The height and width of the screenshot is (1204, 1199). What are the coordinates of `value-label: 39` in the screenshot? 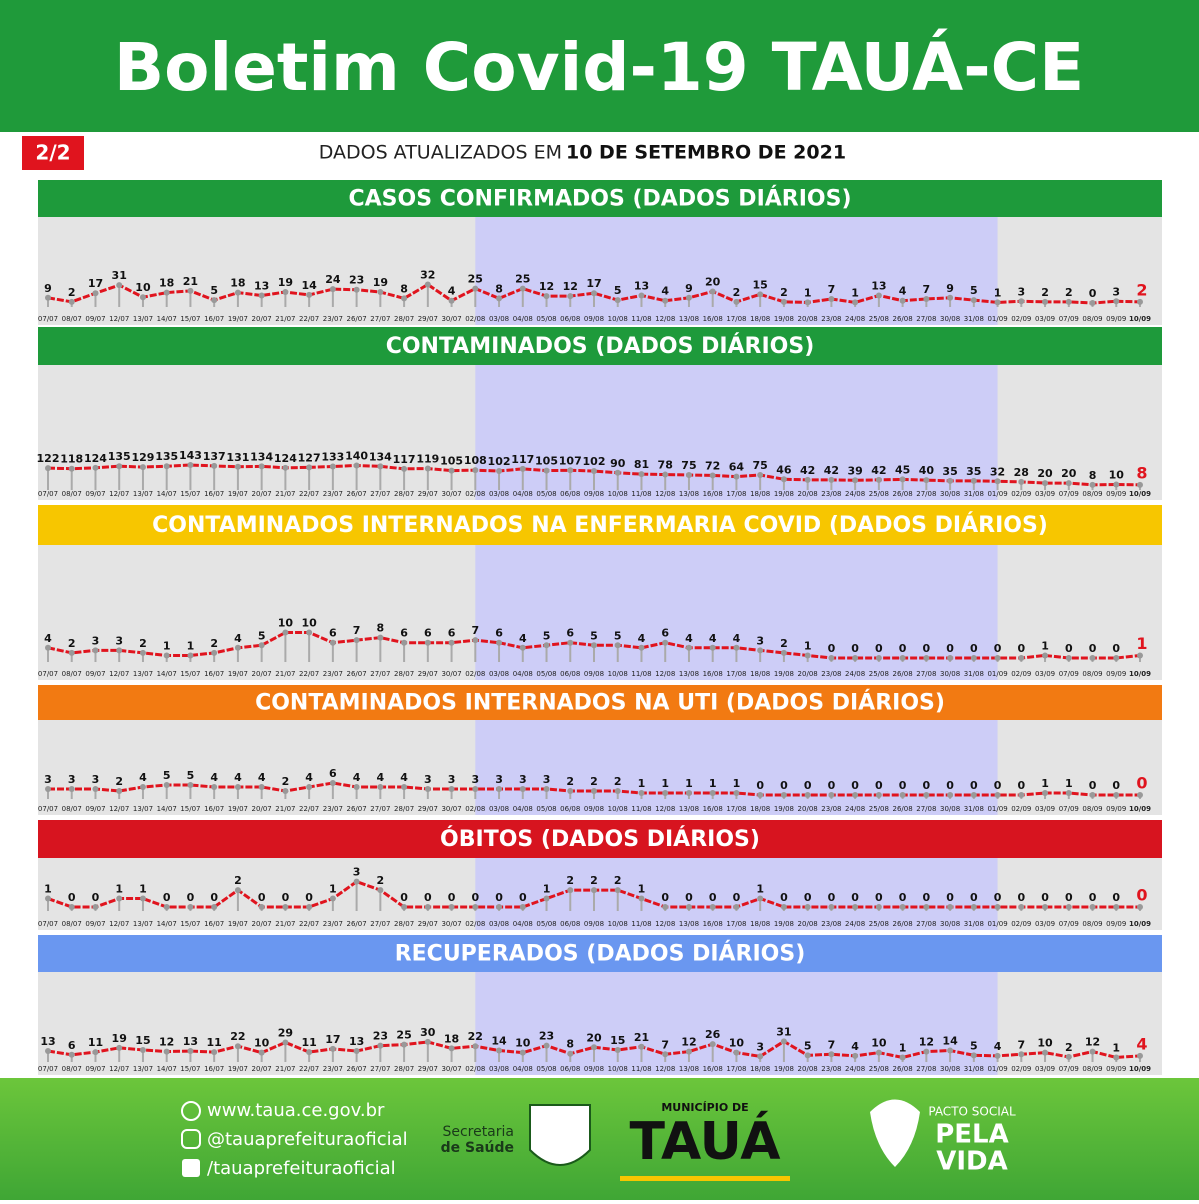 It's located at (854, 470).